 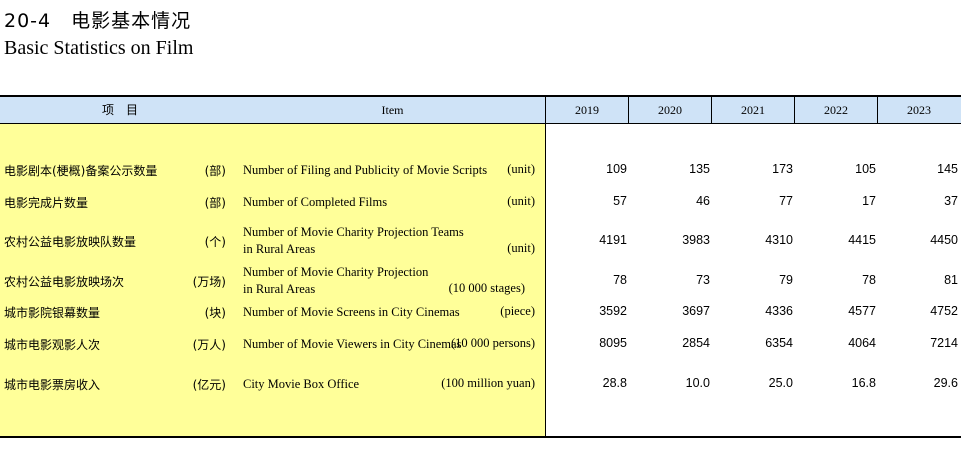 I want to click on row-label-en: Number of Movie Charity Projection Teams, so click(x=353, y=232).